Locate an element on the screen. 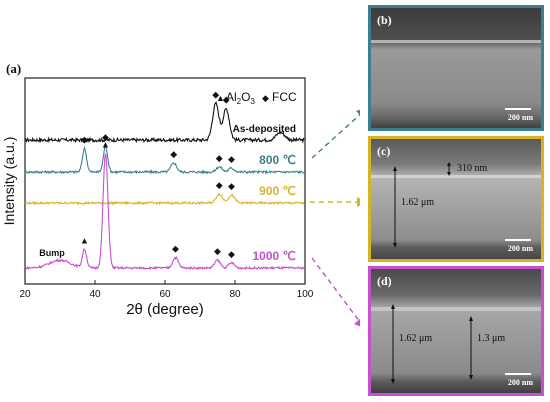 Image resolution: width=550 pixels, height=402 pixels. panel-c-label: (c) is located at coordinates (384, 151).